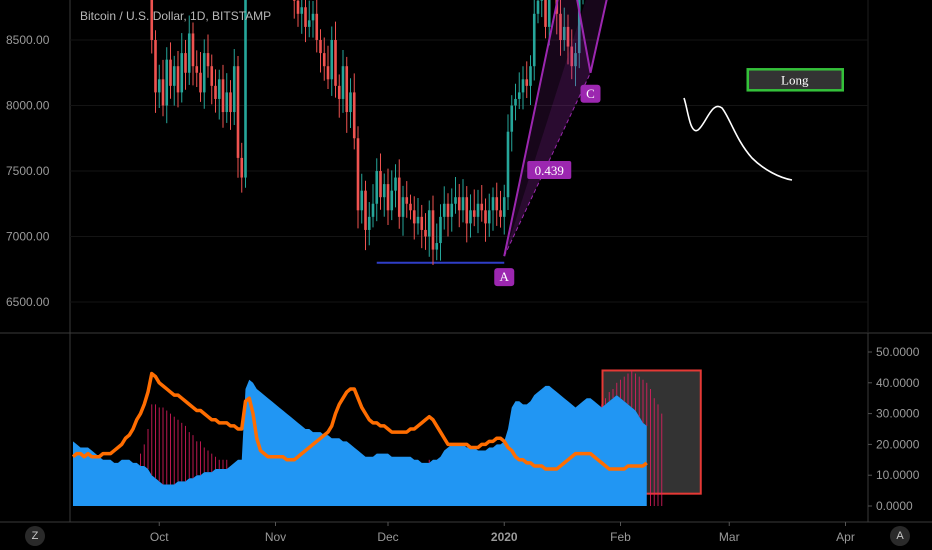 The height and width of the screenshot is (550, 932). I want to click on time-tick-label: Dec, so click(387, 537).